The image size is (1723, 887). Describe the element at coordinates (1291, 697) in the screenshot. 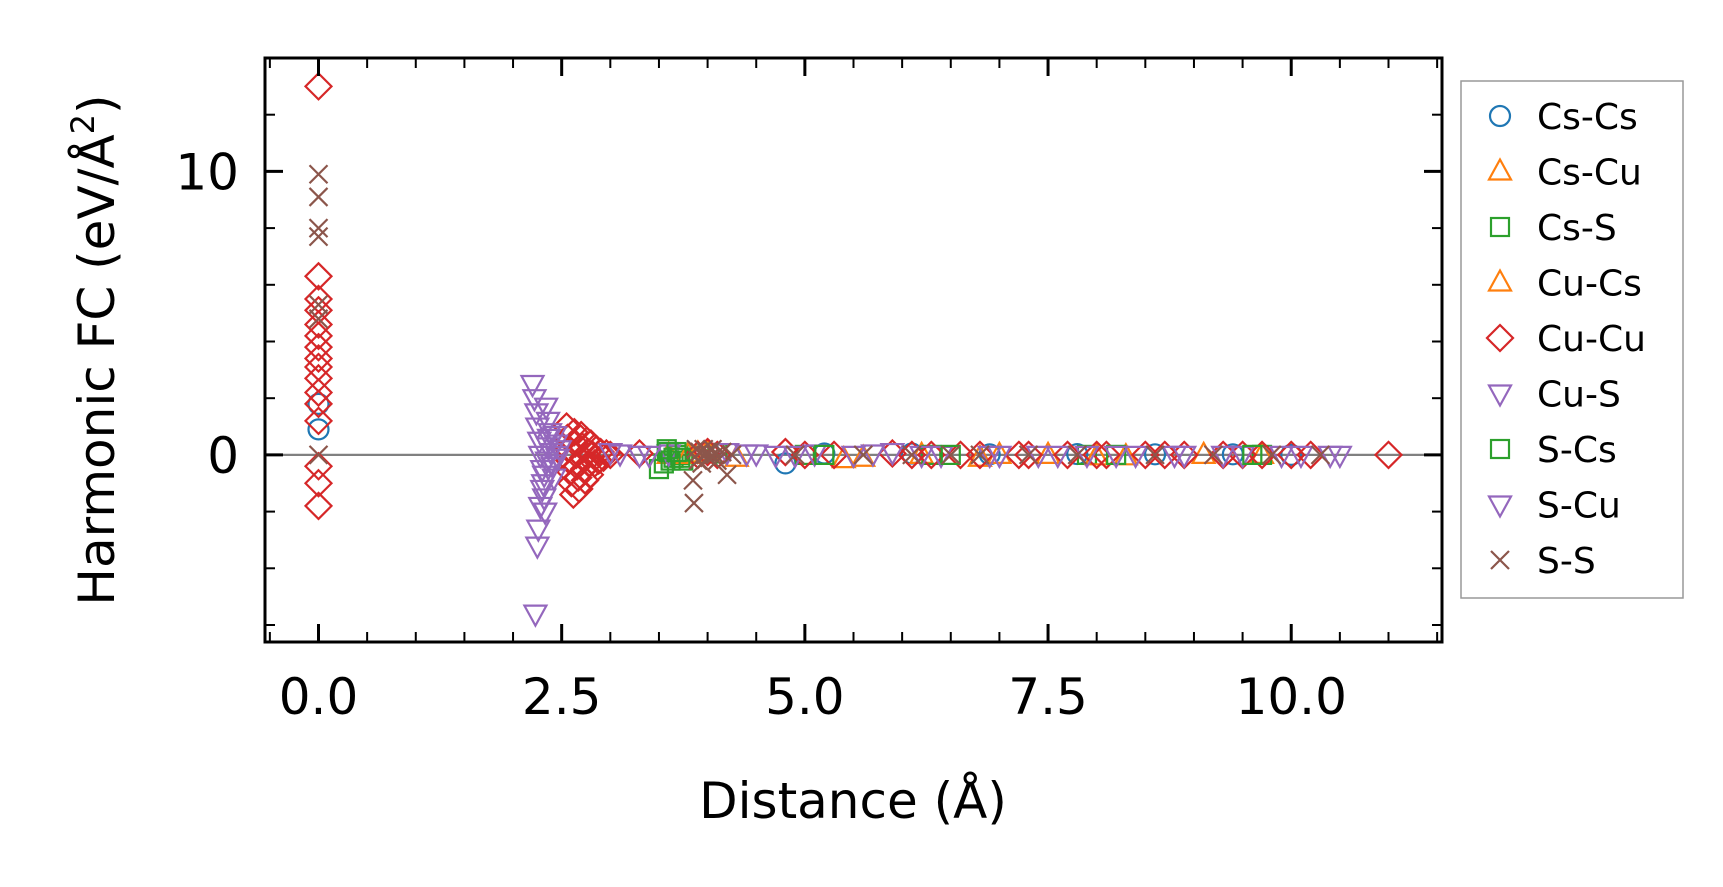

I see `x-tick-label: 10.0` at that location.